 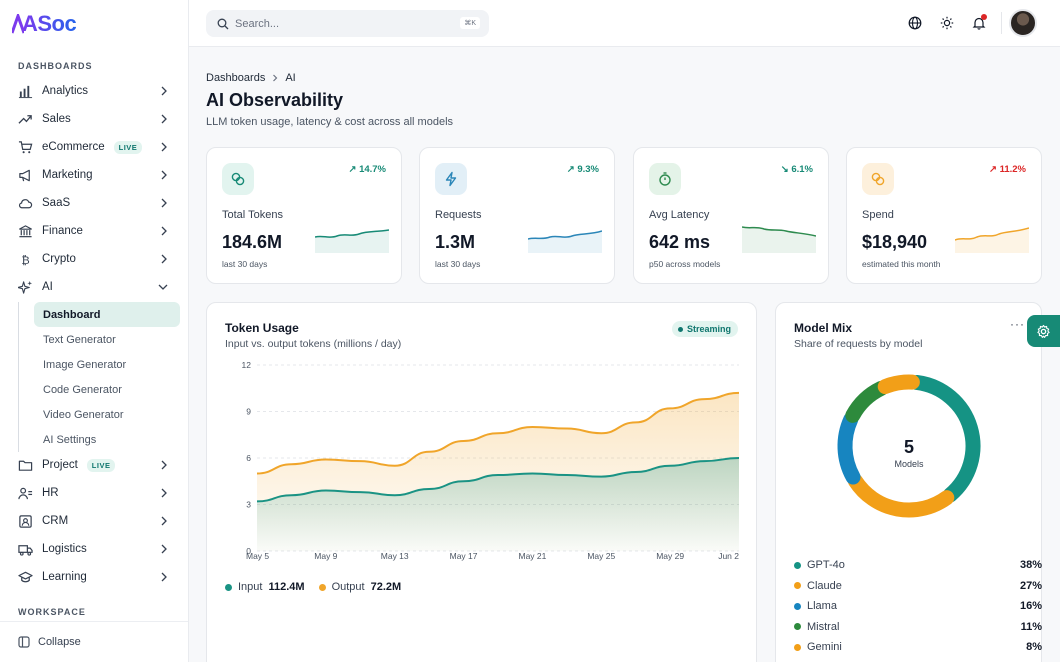 What do you see at coordinates (898, 384) in the screenshot?
I see `donut-slice-gemini` at bounding box center [898, 384].